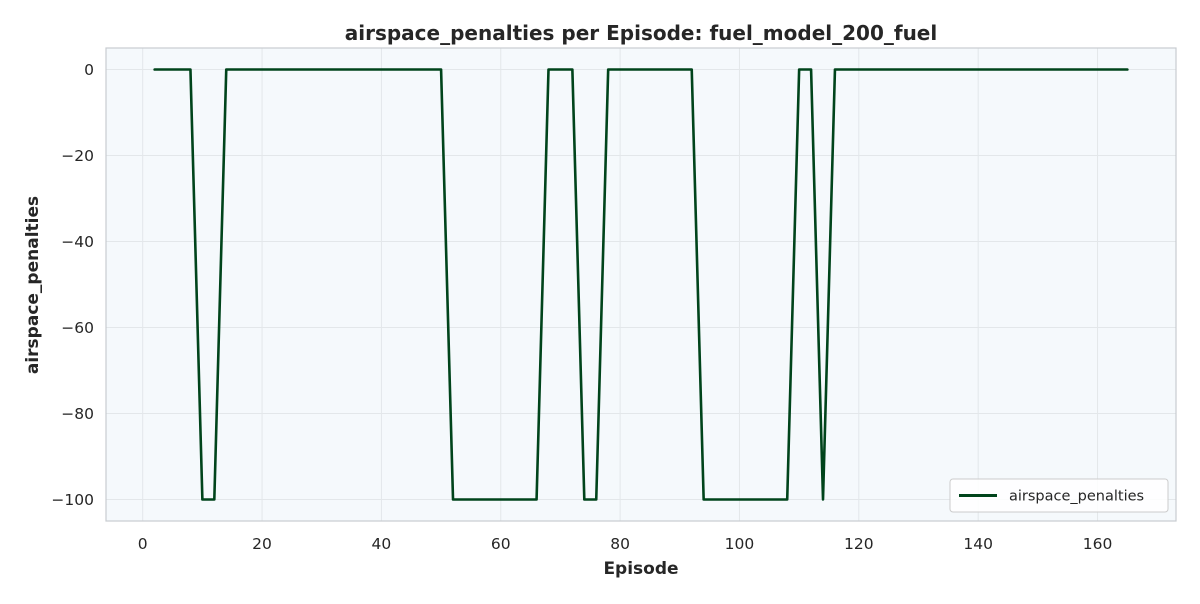 This screenshot has width=1200, height=604. Describe the element at coordinates (740, 544) in the screenshot. I see `x-tick-label: 100` at that location.